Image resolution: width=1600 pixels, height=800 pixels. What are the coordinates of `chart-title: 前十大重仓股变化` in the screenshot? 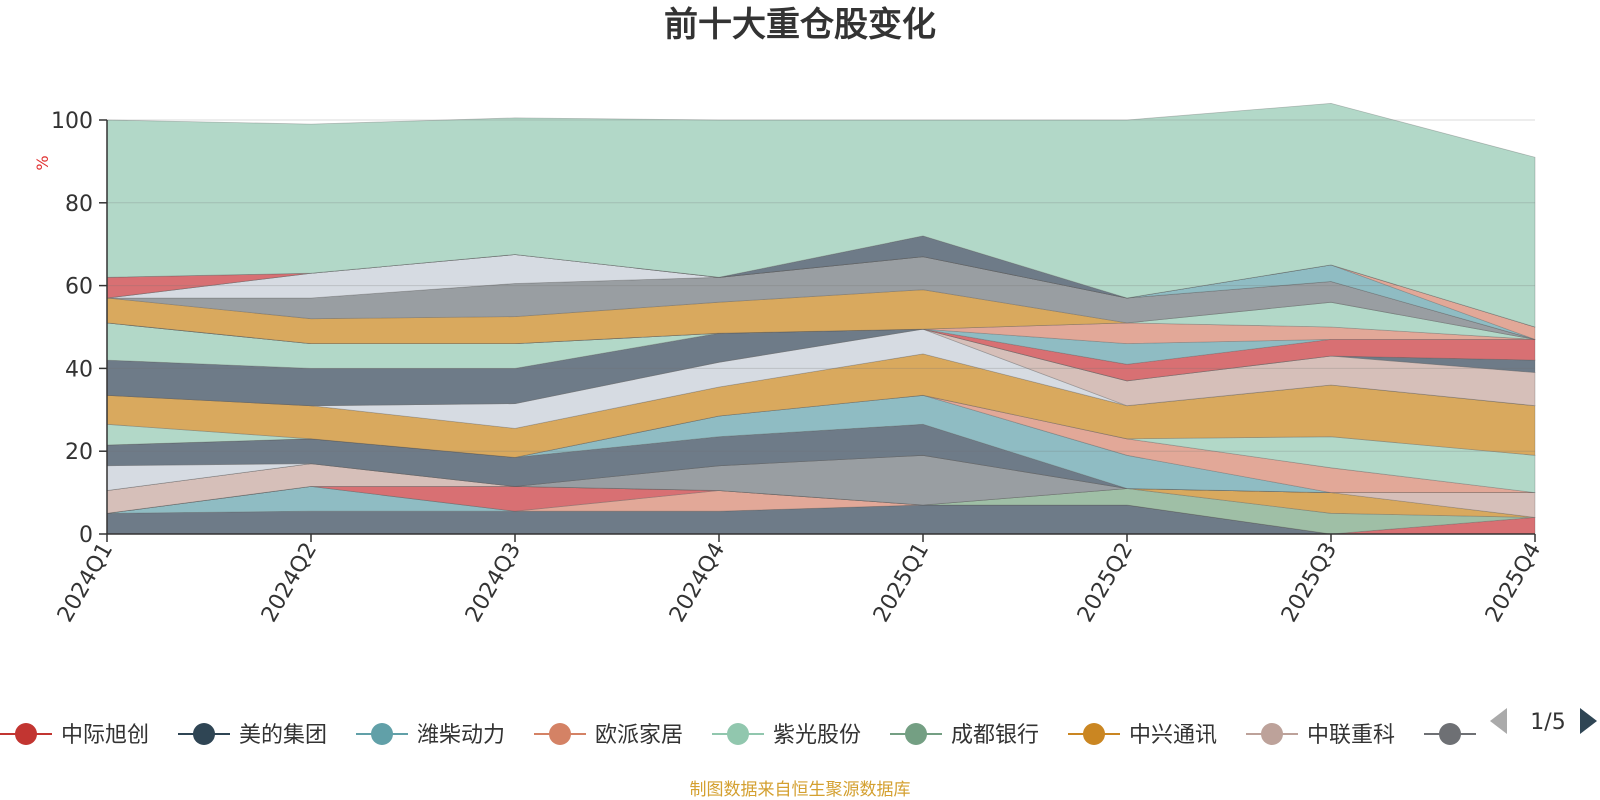 It's located at (800, 25).